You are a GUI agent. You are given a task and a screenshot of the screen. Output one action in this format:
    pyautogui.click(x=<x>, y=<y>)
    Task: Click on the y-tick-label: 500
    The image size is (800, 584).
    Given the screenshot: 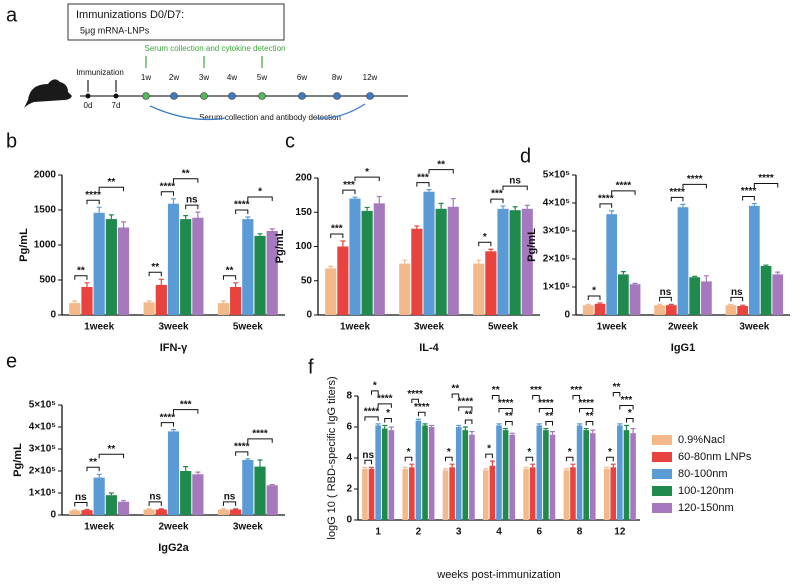 What is the action you would take?
    pyautogui.click(x=47, y=280)
    